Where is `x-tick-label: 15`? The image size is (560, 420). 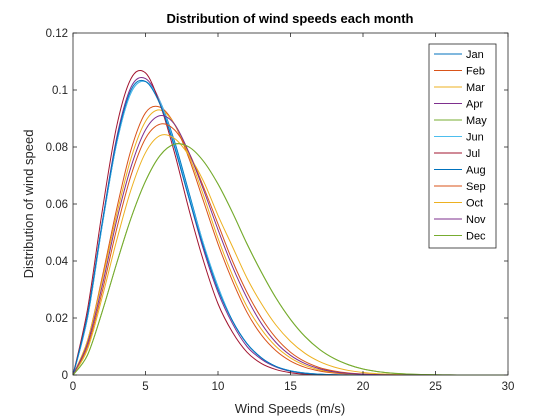 x-tick-label: 15 is located at coordinates (290, 387).